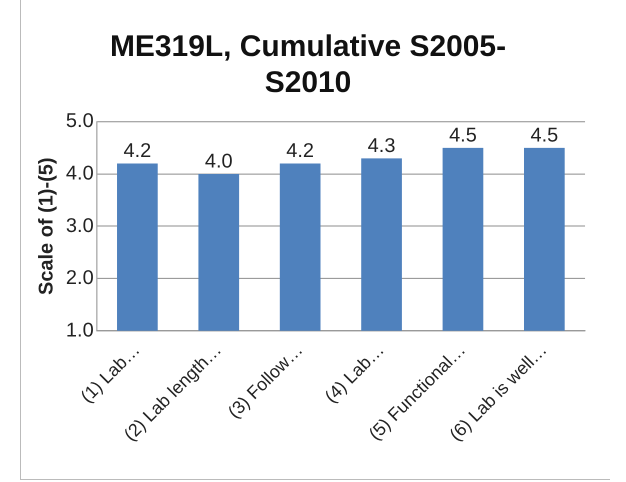 This screenshot has width=626, height=482. What do you see at coordinates (80, 278) in the screenshot?
I see `y-tick-label: 2.0` at bounding box center [80, 278].